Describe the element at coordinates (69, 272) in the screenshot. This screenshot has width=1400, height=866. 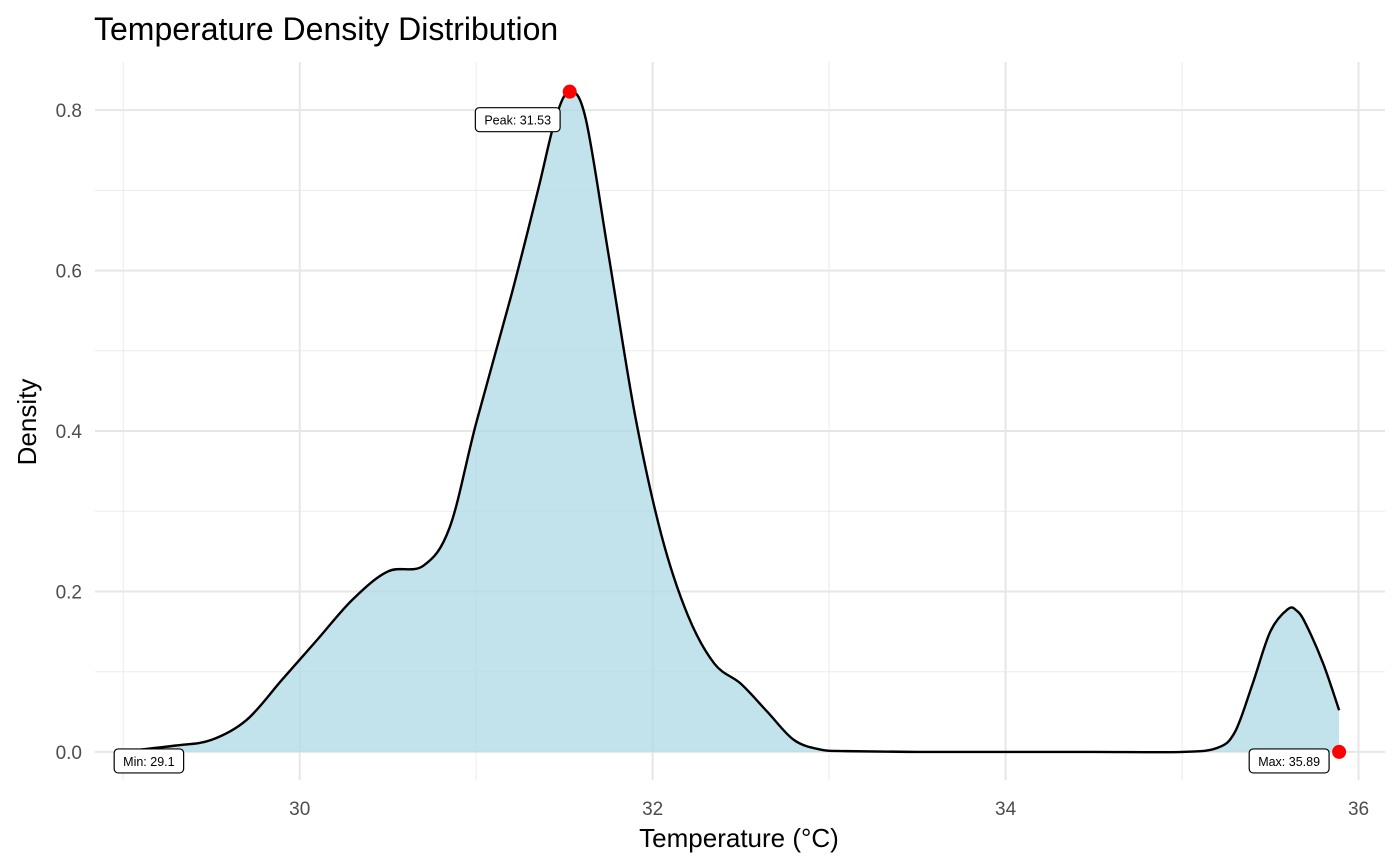
I see `y-tick-label: 0.6` at that location.